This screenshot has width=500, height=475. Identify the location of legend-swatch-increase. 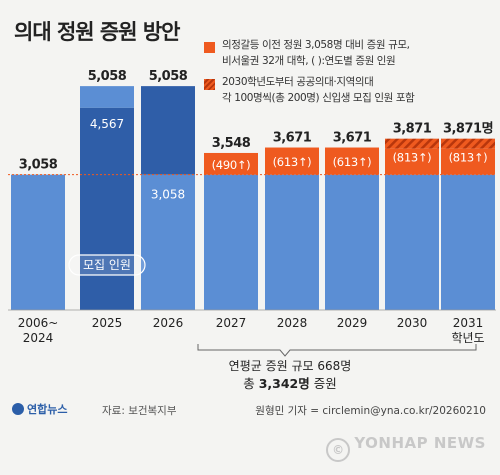
(209, 47).